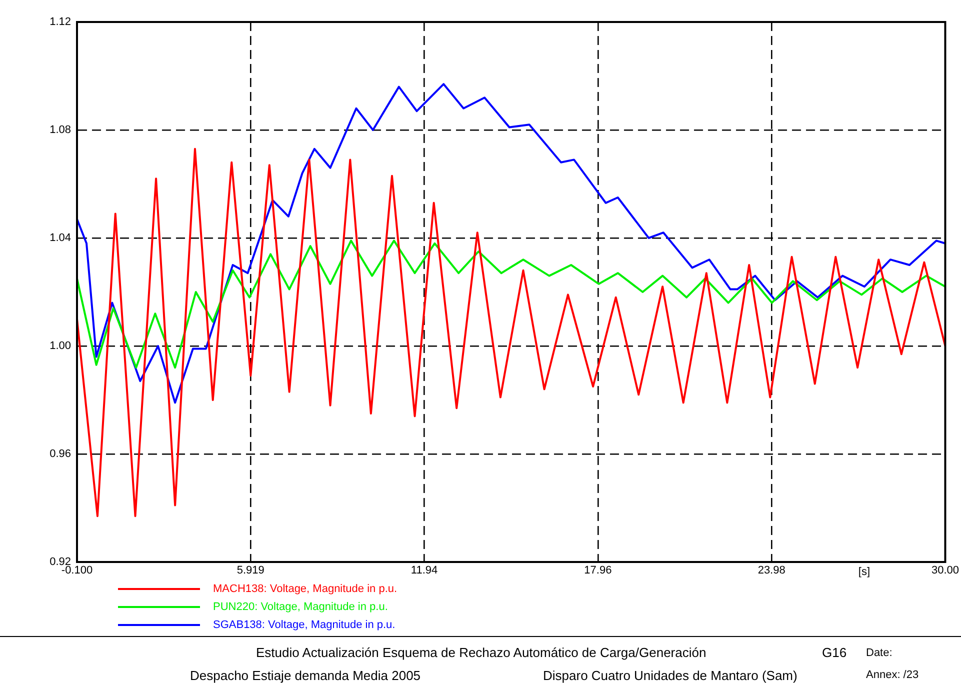 The width and height of the screenshot is (961, 683). What do you see at coordinates (598, 570) in the screenshot?
I see `x-tick-label: 17.96` at bounding box center [598, 570].